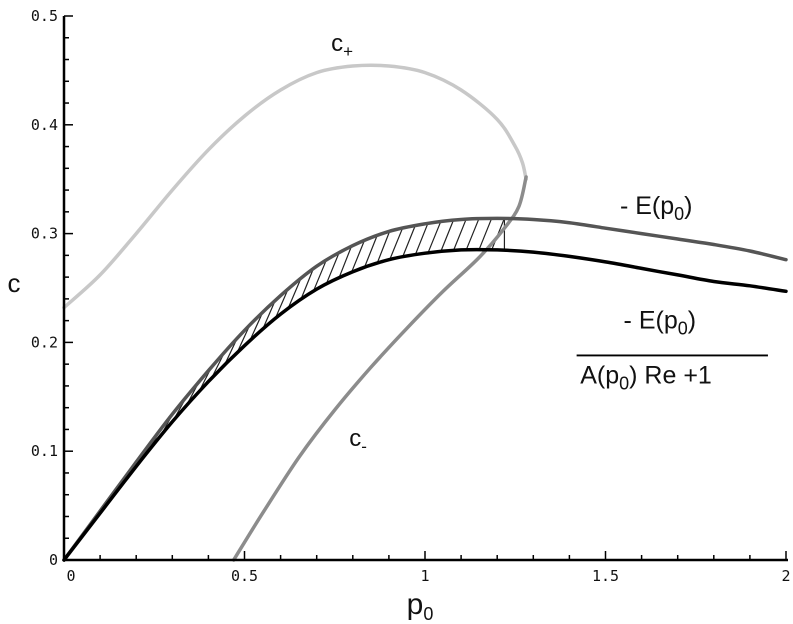 This screenshot has height=624, width=793. I want to click on y-tick-label: 0.3, so click(44, 234).